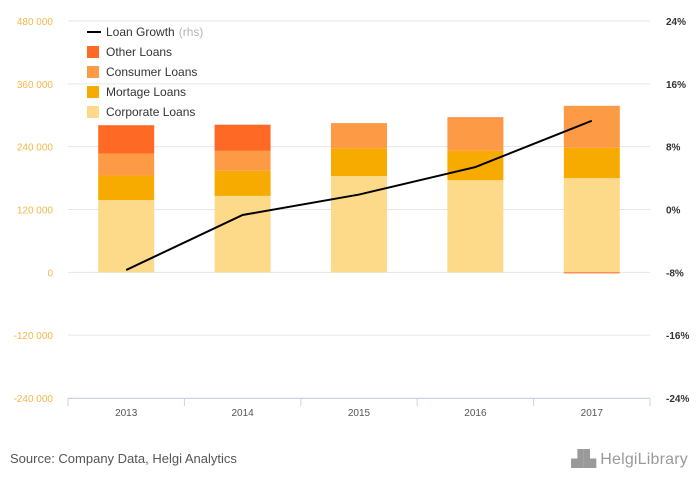 The height and width of the screenshot is (483, 700). What do you see at coordinates (139, 52) in the screenshot?
I see `legend-label: Other Loans` at bounding box center [139, 52].